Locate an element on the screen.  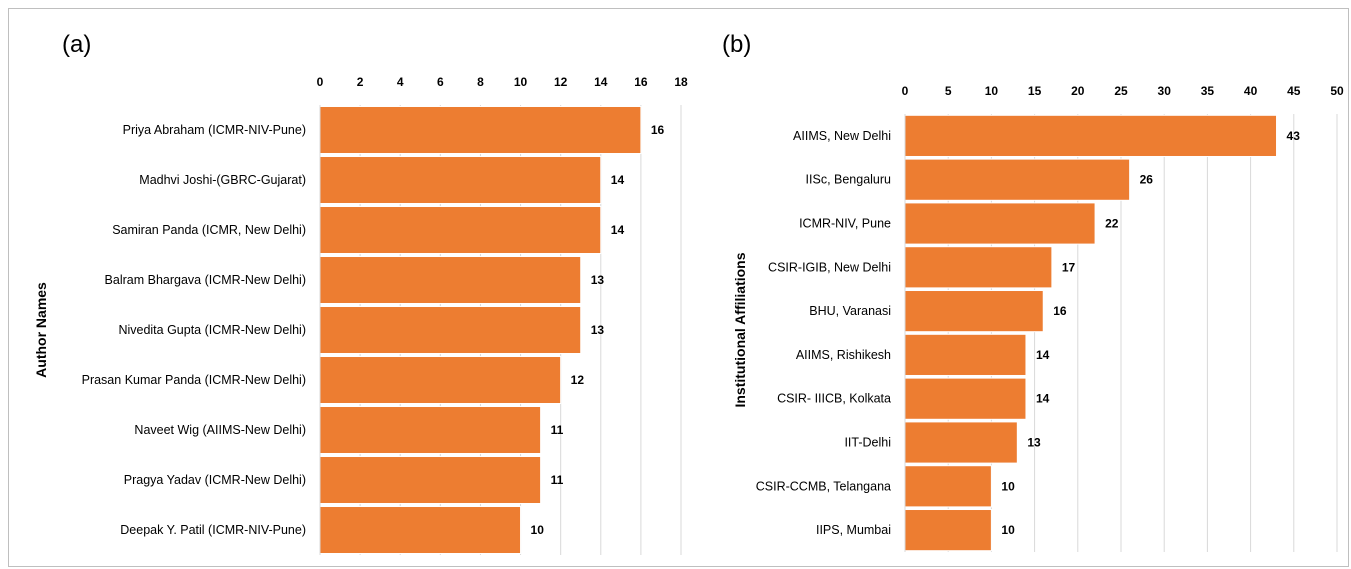
panel-a-x-tick-label: 2 is located at coordinates (360, 82).